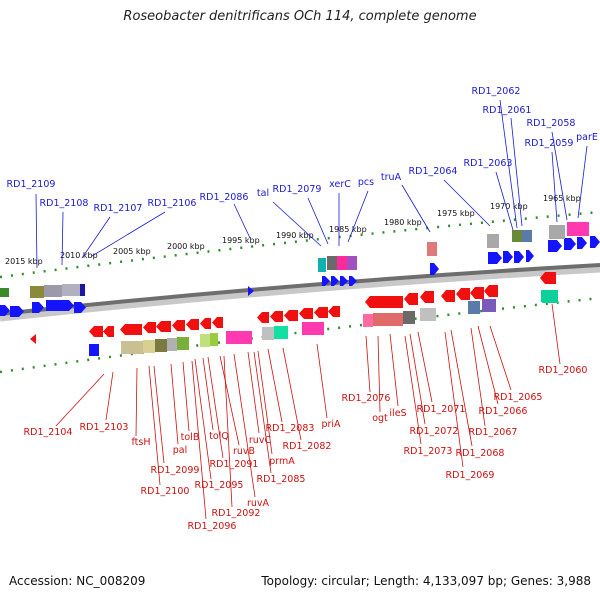 The width and height of the screenshot is (600, 600). What do you see at coordinates (24, 261) in the screenshot?
I see `tick-label: 2015 kbp` at bounding box center [24, 261].